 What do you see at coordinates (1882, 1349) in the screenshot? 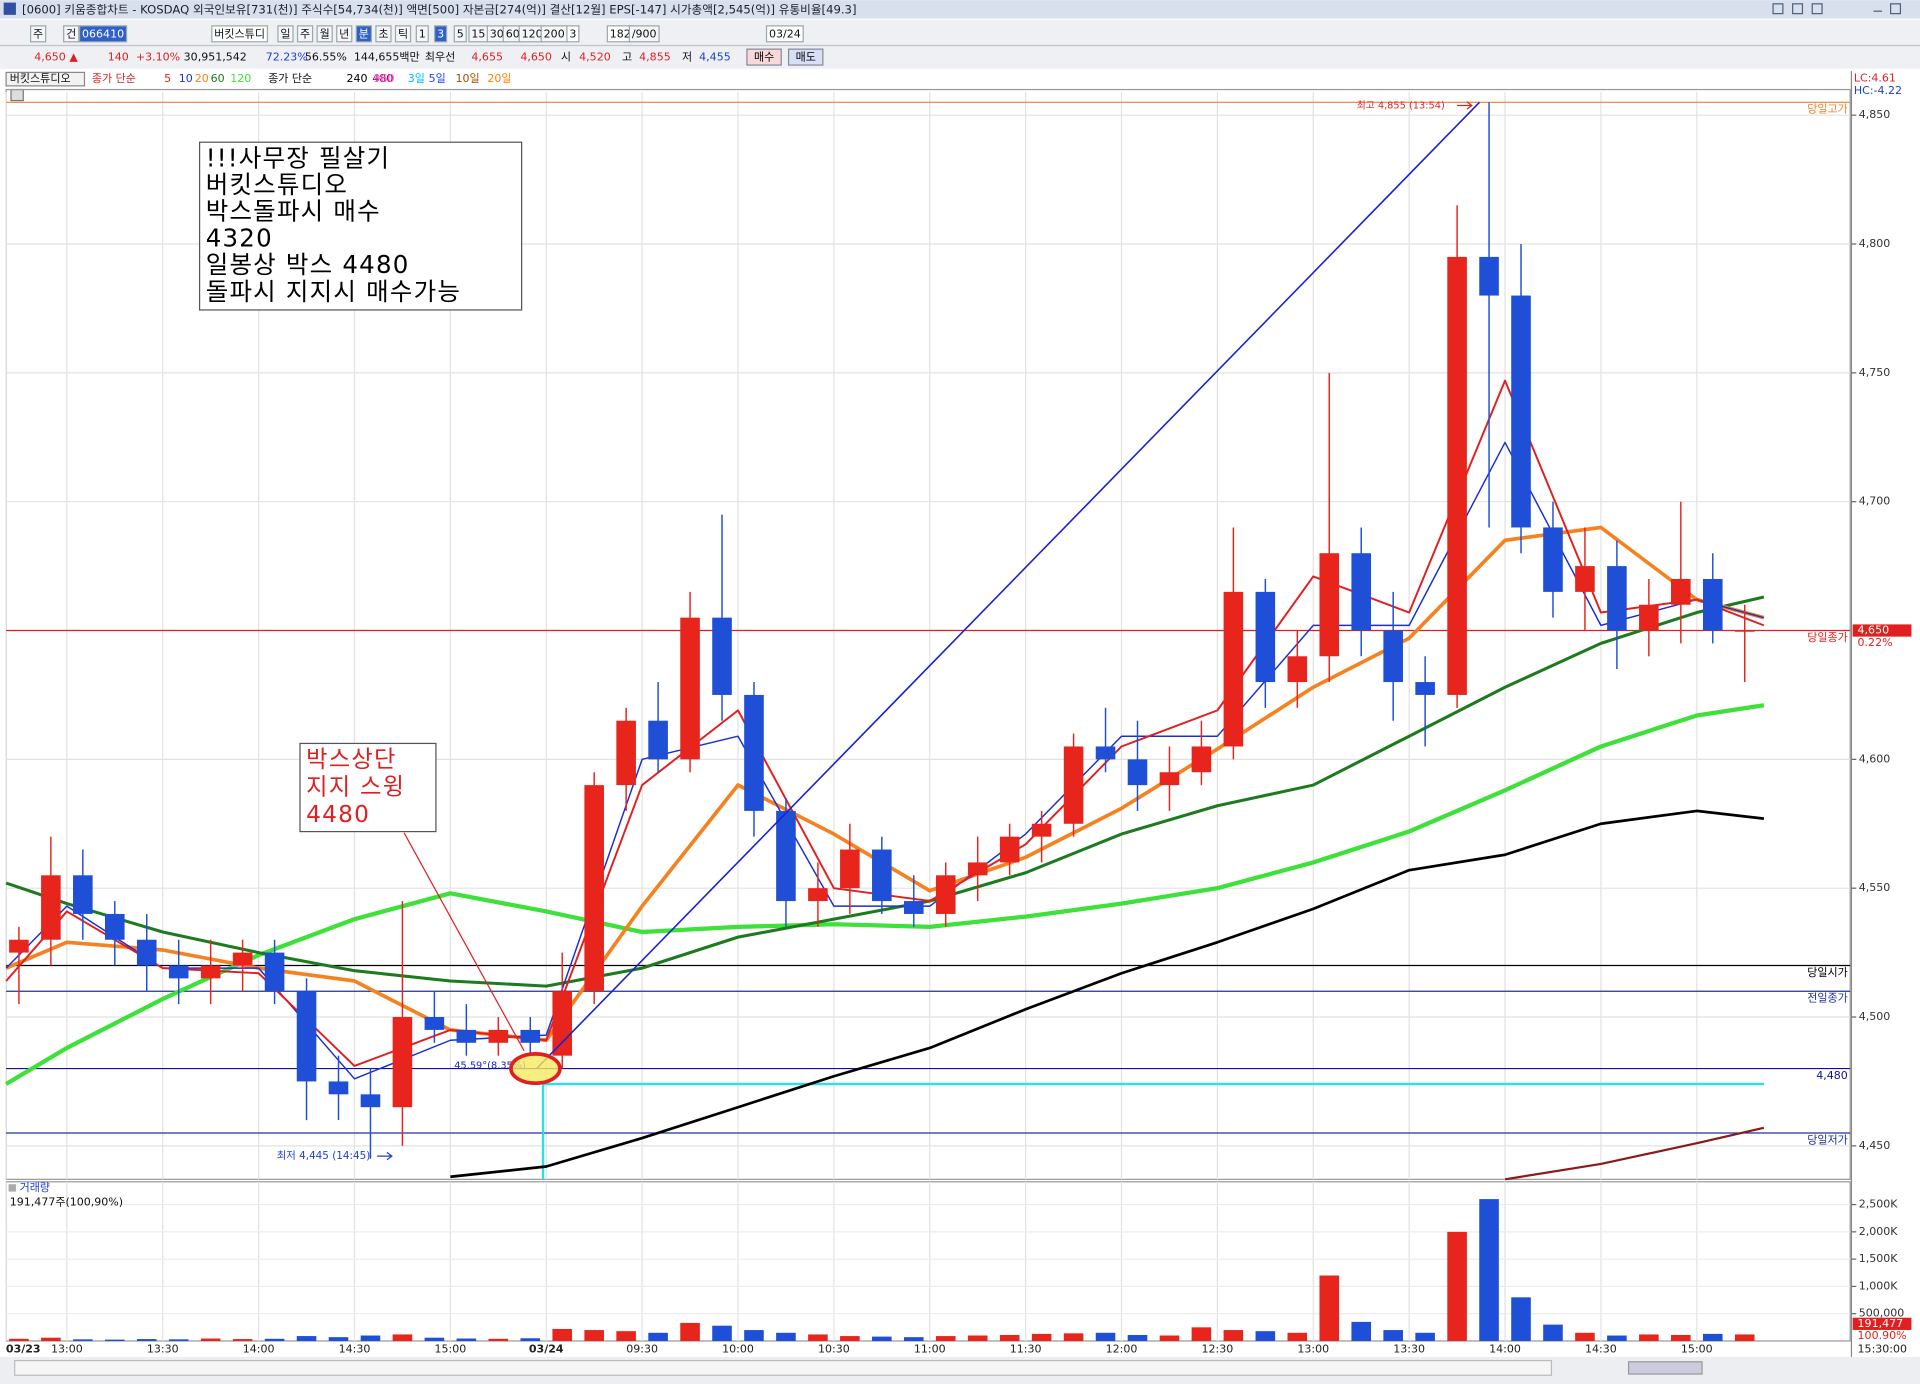
I see `x-end-label: 15:30:00` at bounding box center [1882, 1349].